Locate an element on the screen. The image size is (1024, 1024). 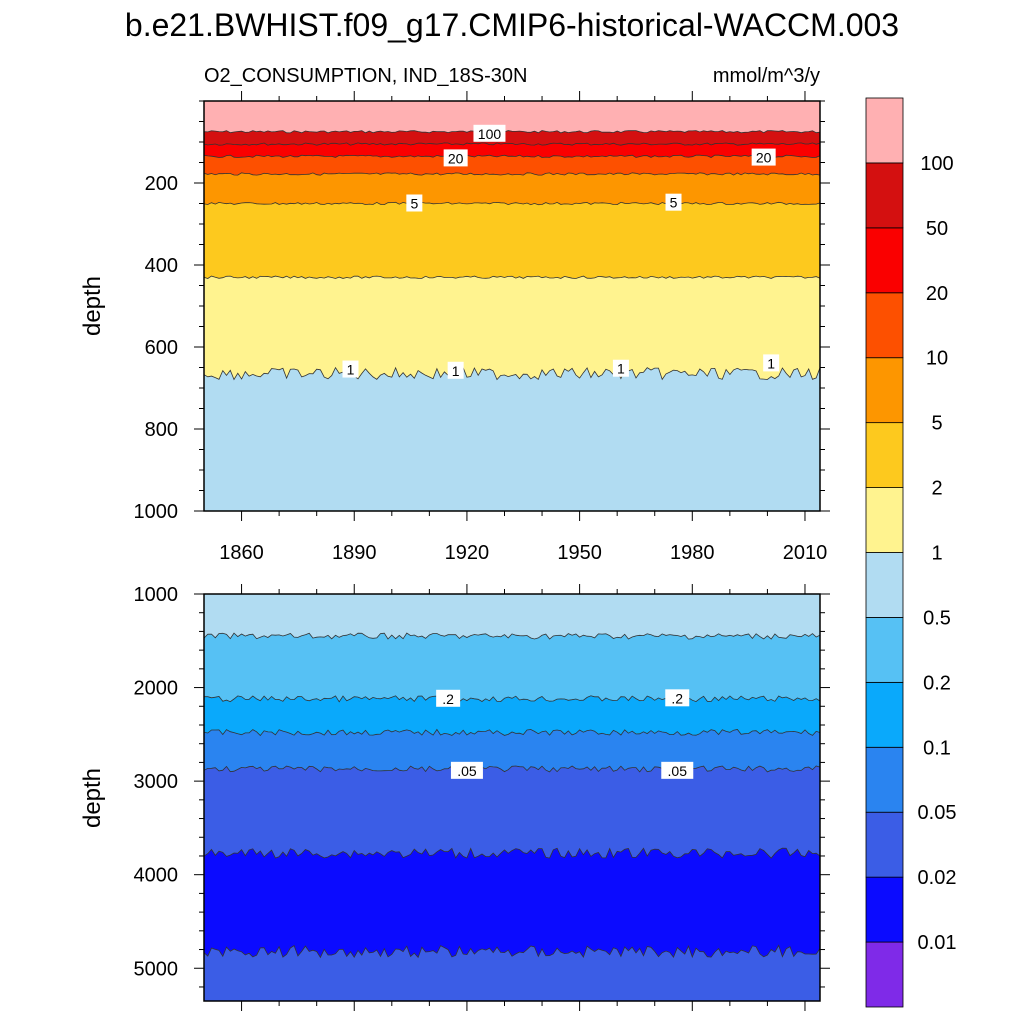
lower-y-tick-label: 4000 is located at coordinates (156, 876).